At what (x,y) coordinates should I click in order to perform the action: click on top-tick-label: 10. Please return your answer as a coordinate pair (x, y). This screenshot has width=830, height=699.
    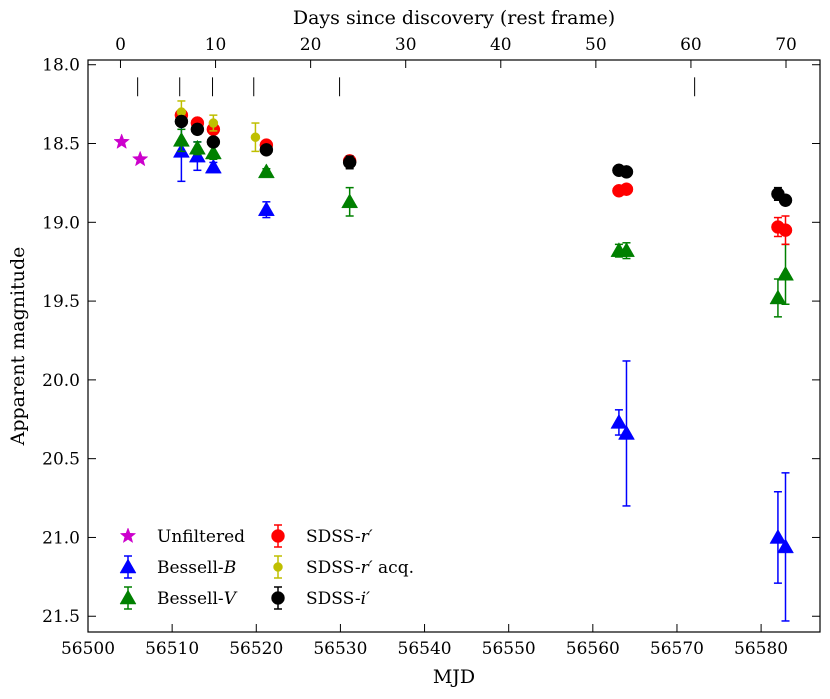
    Looking at the image, I should click on (216, 45).